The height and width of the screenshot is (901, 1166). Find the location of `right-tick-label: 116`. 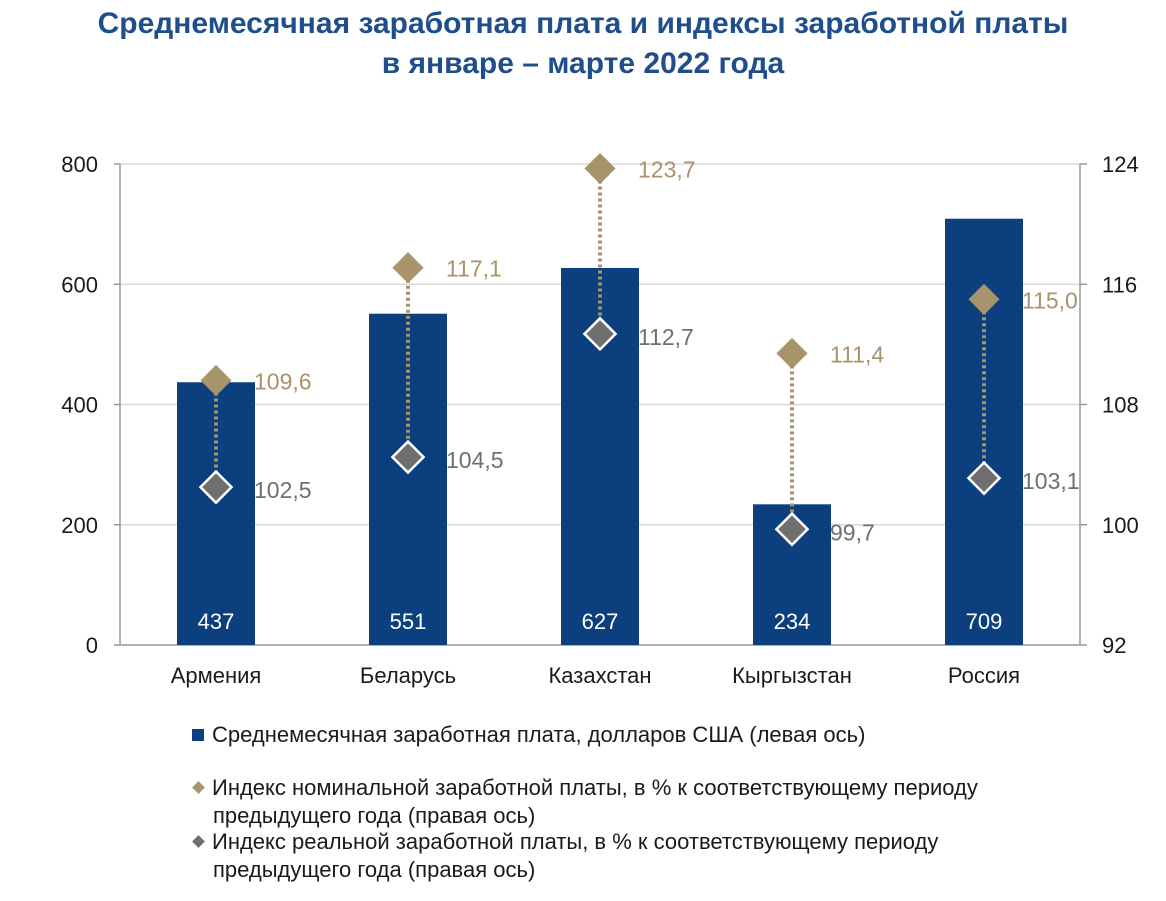

right-tick-label: 116 is located at coordinates (1119, 284).